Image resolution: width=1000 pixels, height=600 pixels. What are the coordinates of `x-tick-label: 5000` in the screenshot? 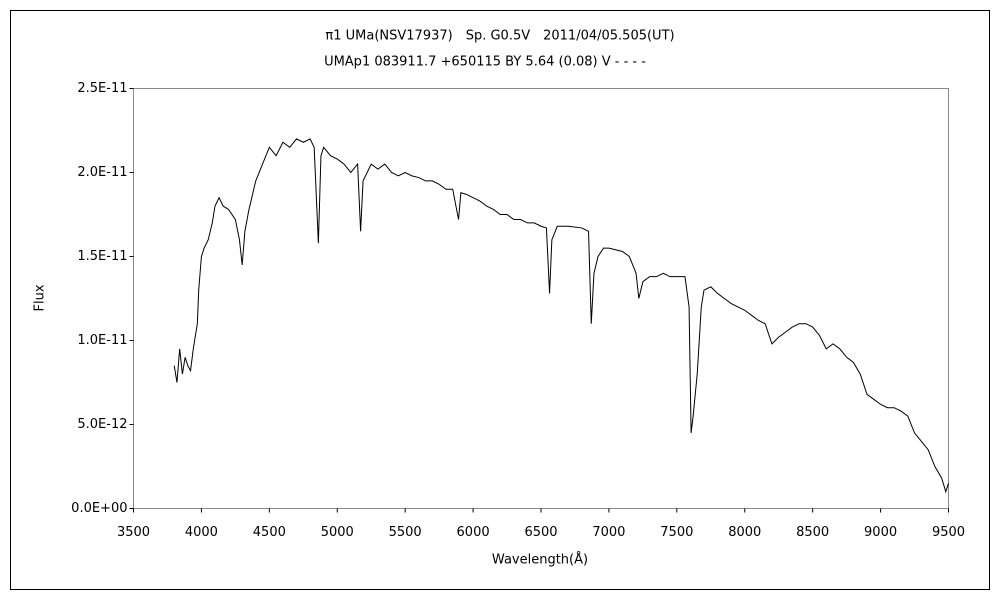 It's located at (337, 532).